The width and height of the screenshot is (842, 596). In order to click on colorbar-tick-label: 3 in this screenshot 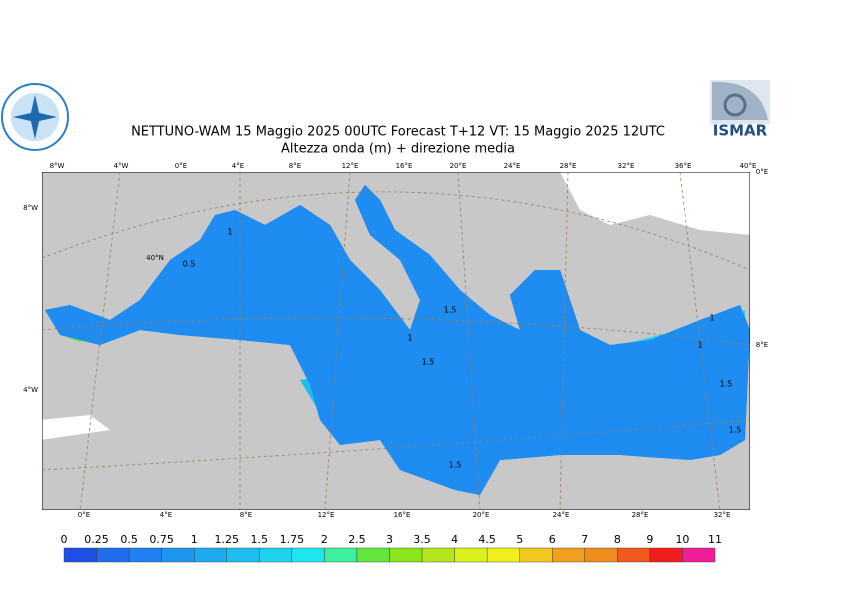, I will do `click(389, 539)`.